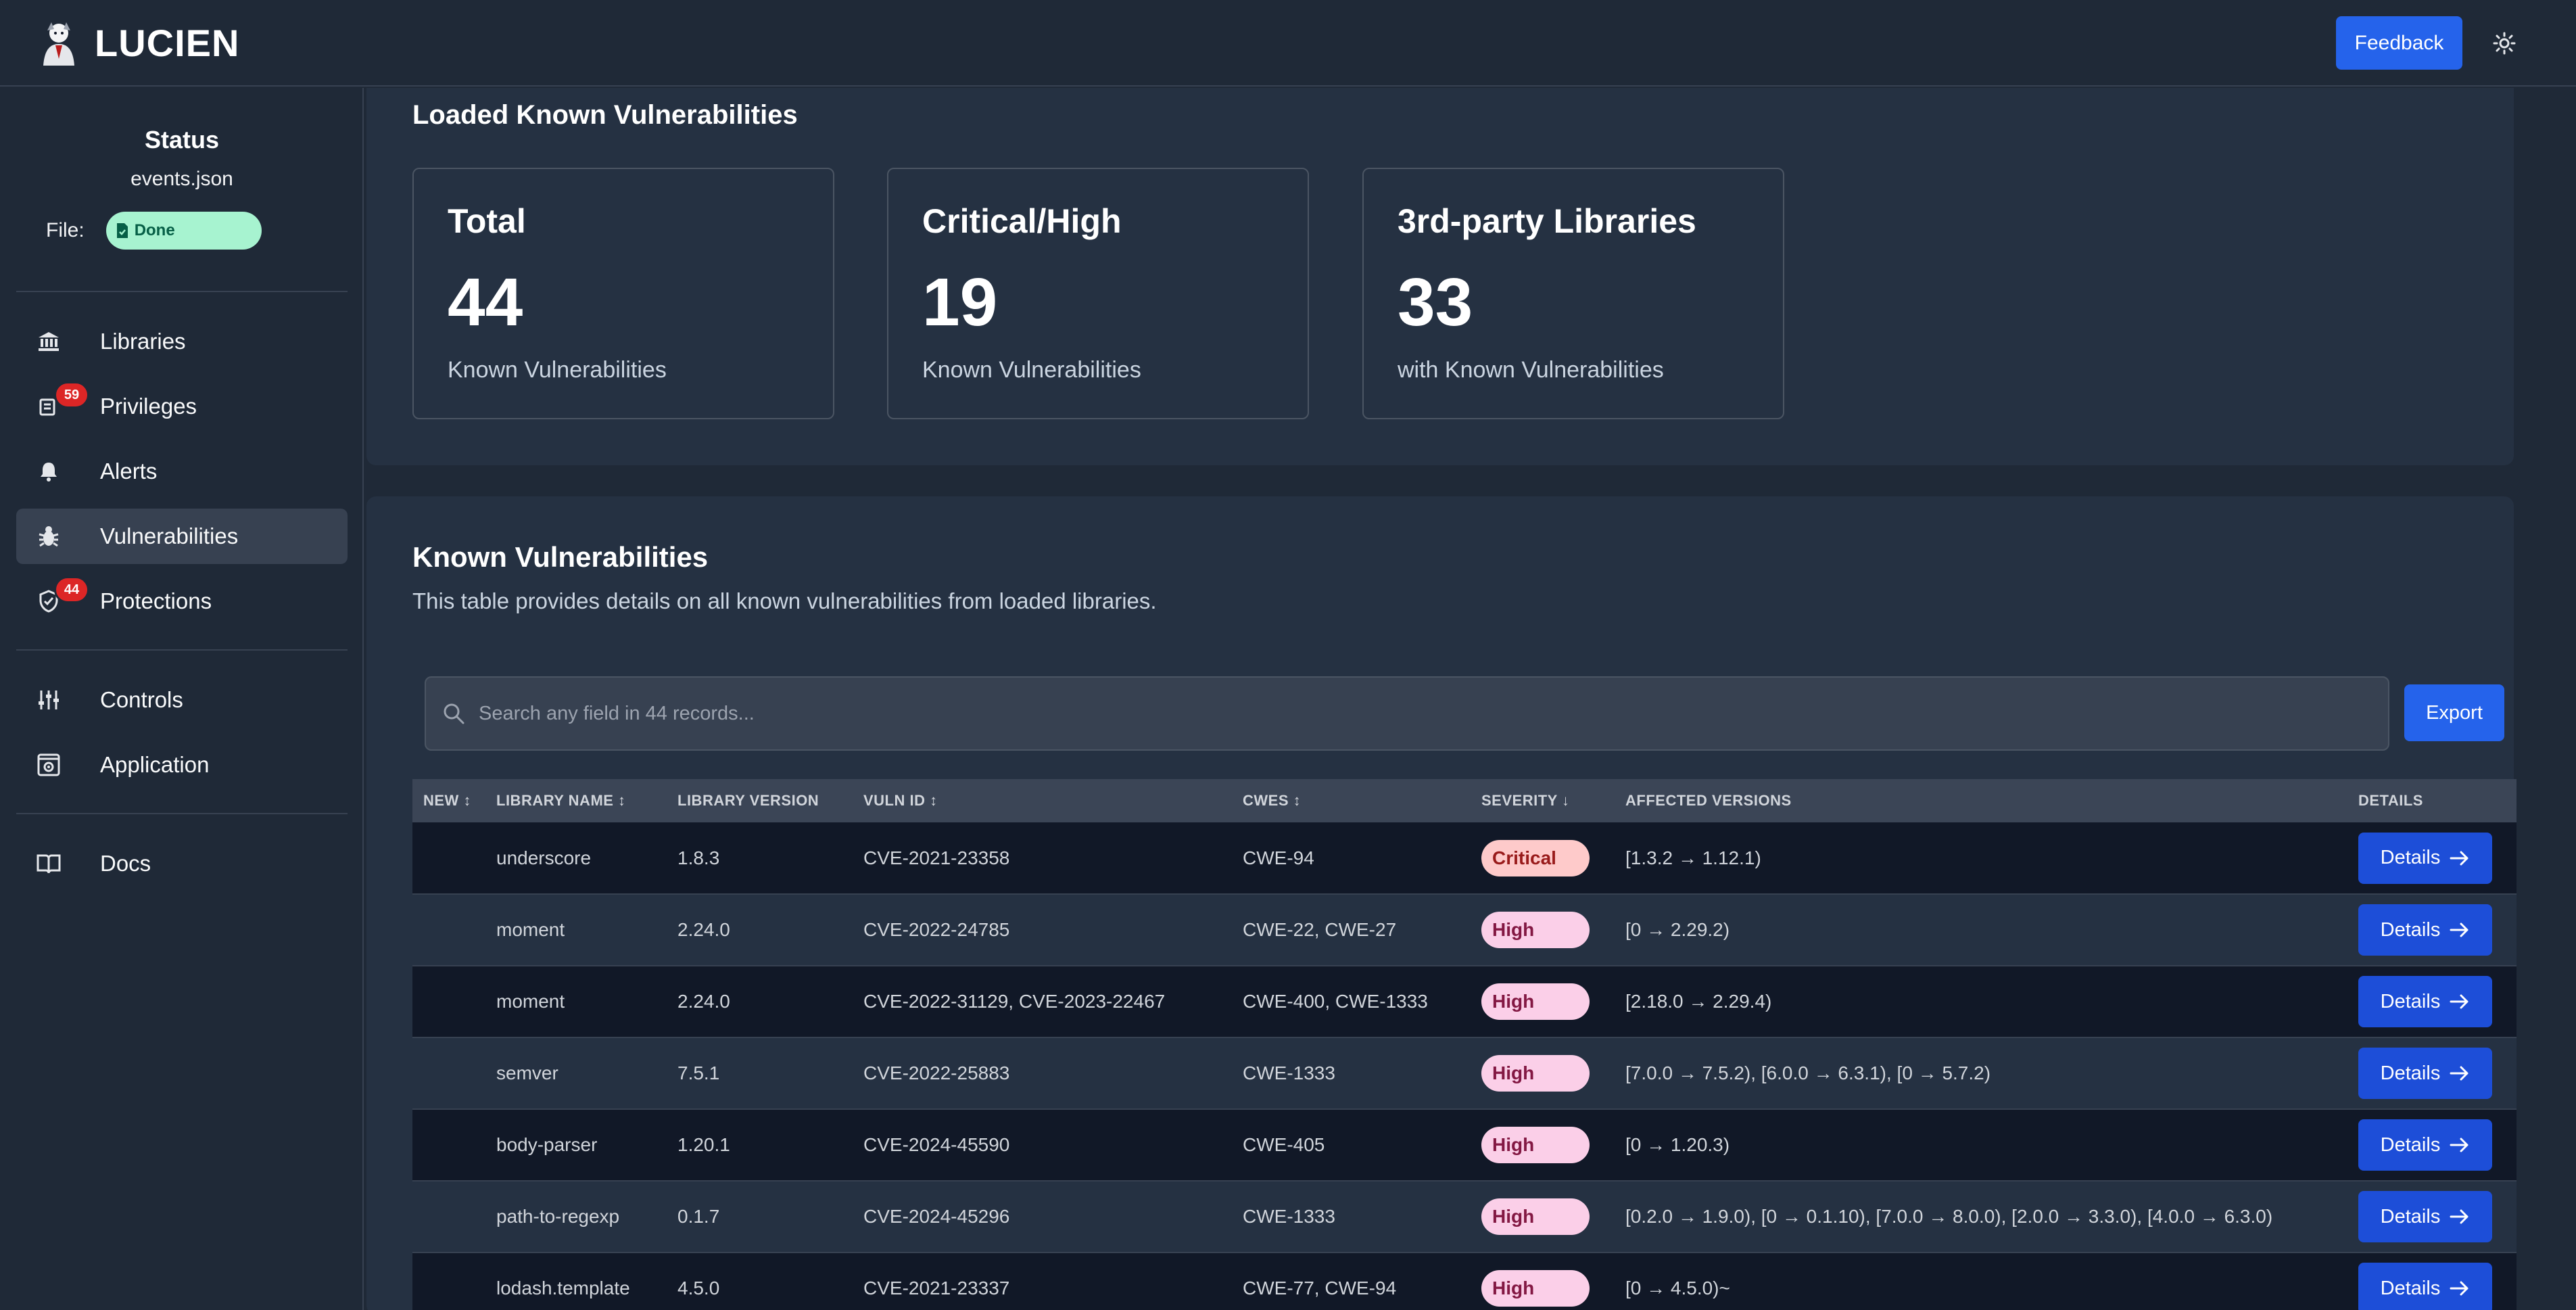 The height and width of the screenshot is (1310, 2576). I want to click on bell-icon, so click(49, 471).